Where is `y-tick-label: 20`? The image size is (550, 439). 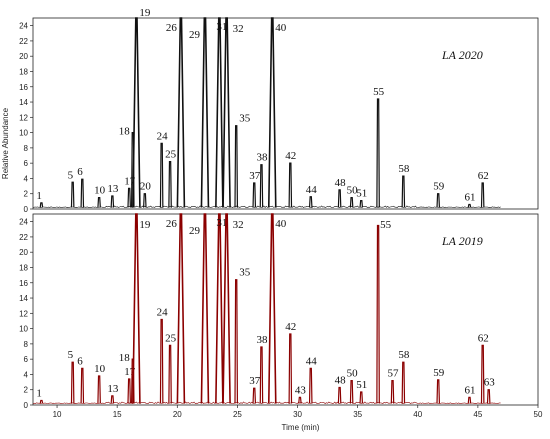 y-tick-label: 20 is located at coordinates (23, 56).